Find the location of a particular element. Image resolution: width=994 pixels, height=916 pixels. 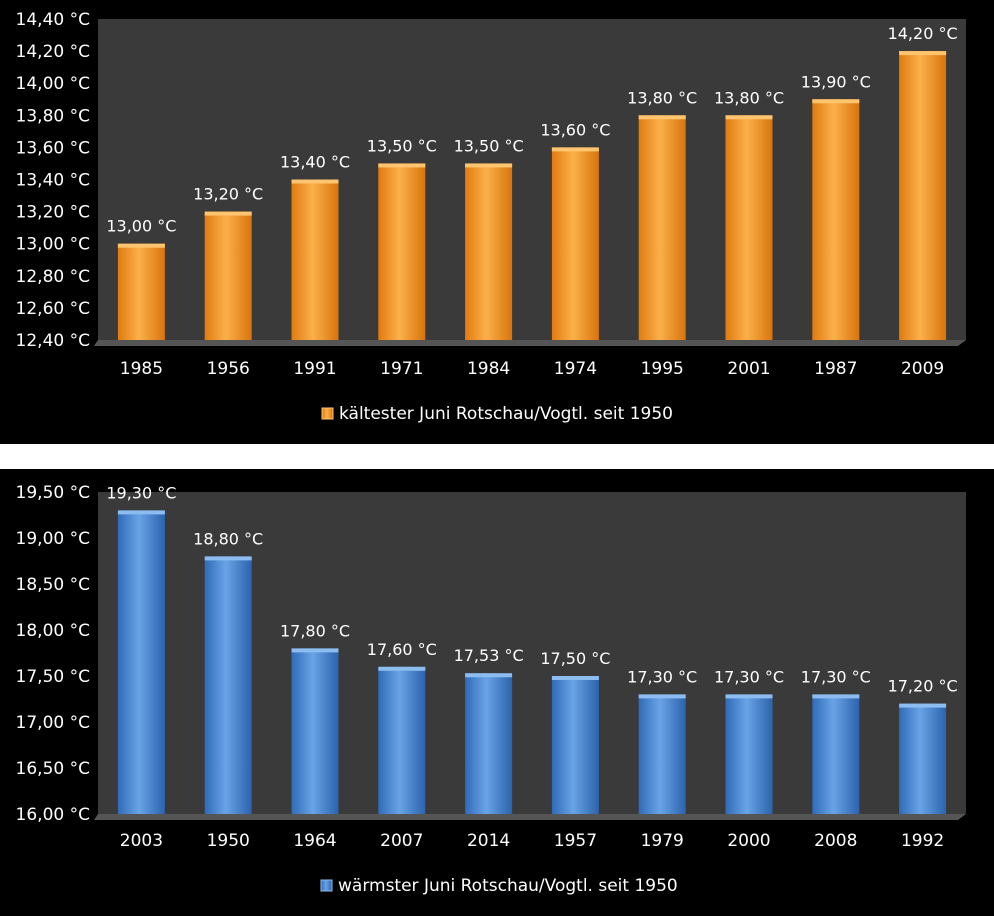

y-tick-label: 13,00 °C is located at coordinates (53, 245).